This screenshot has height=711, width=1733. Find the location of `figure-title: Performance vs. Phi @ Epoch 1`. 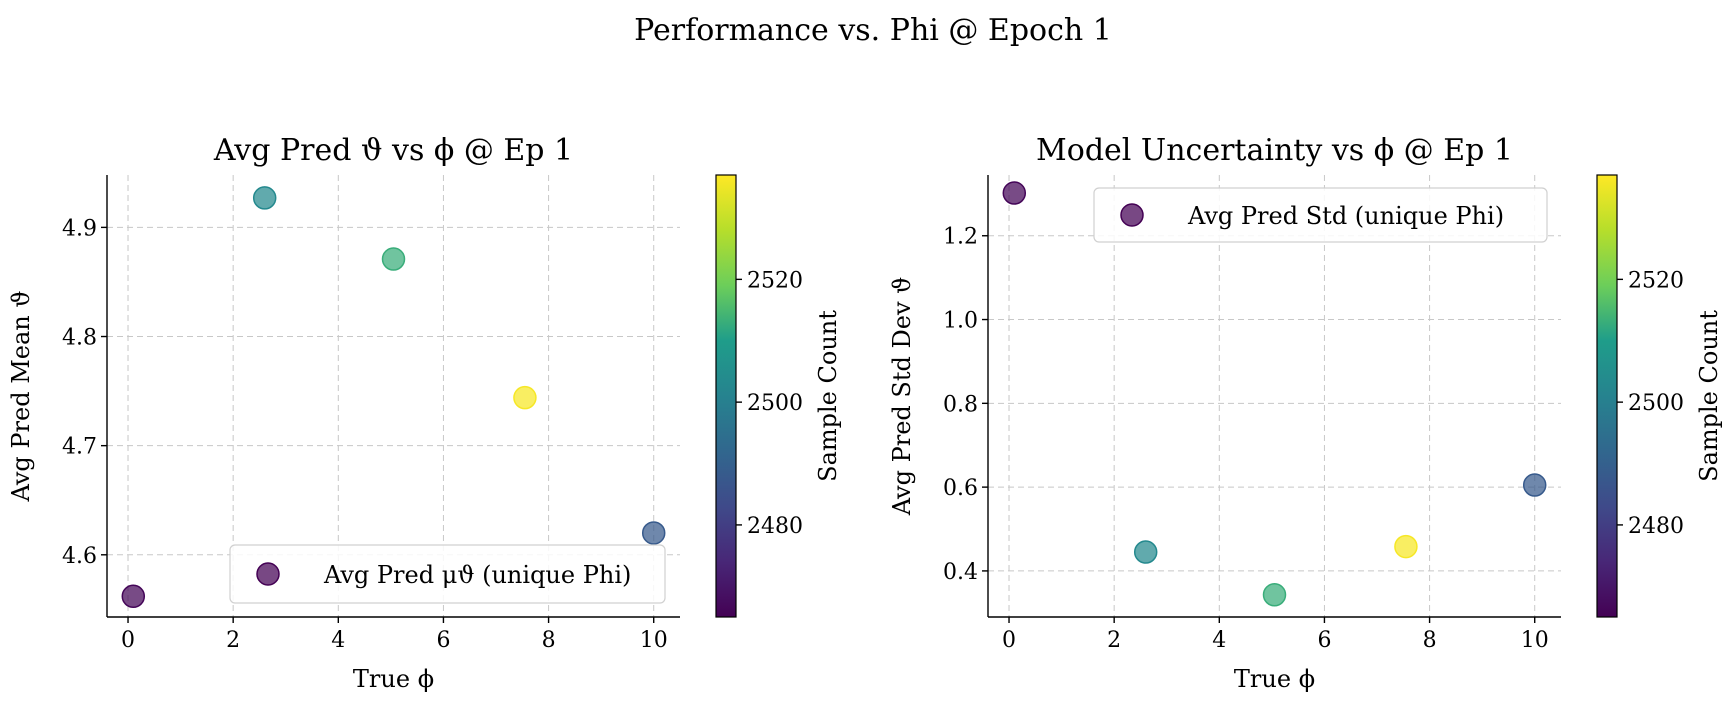

figure-title: Performance vs. Phi @ Epoch 1 is located at coordinates (873, 30).